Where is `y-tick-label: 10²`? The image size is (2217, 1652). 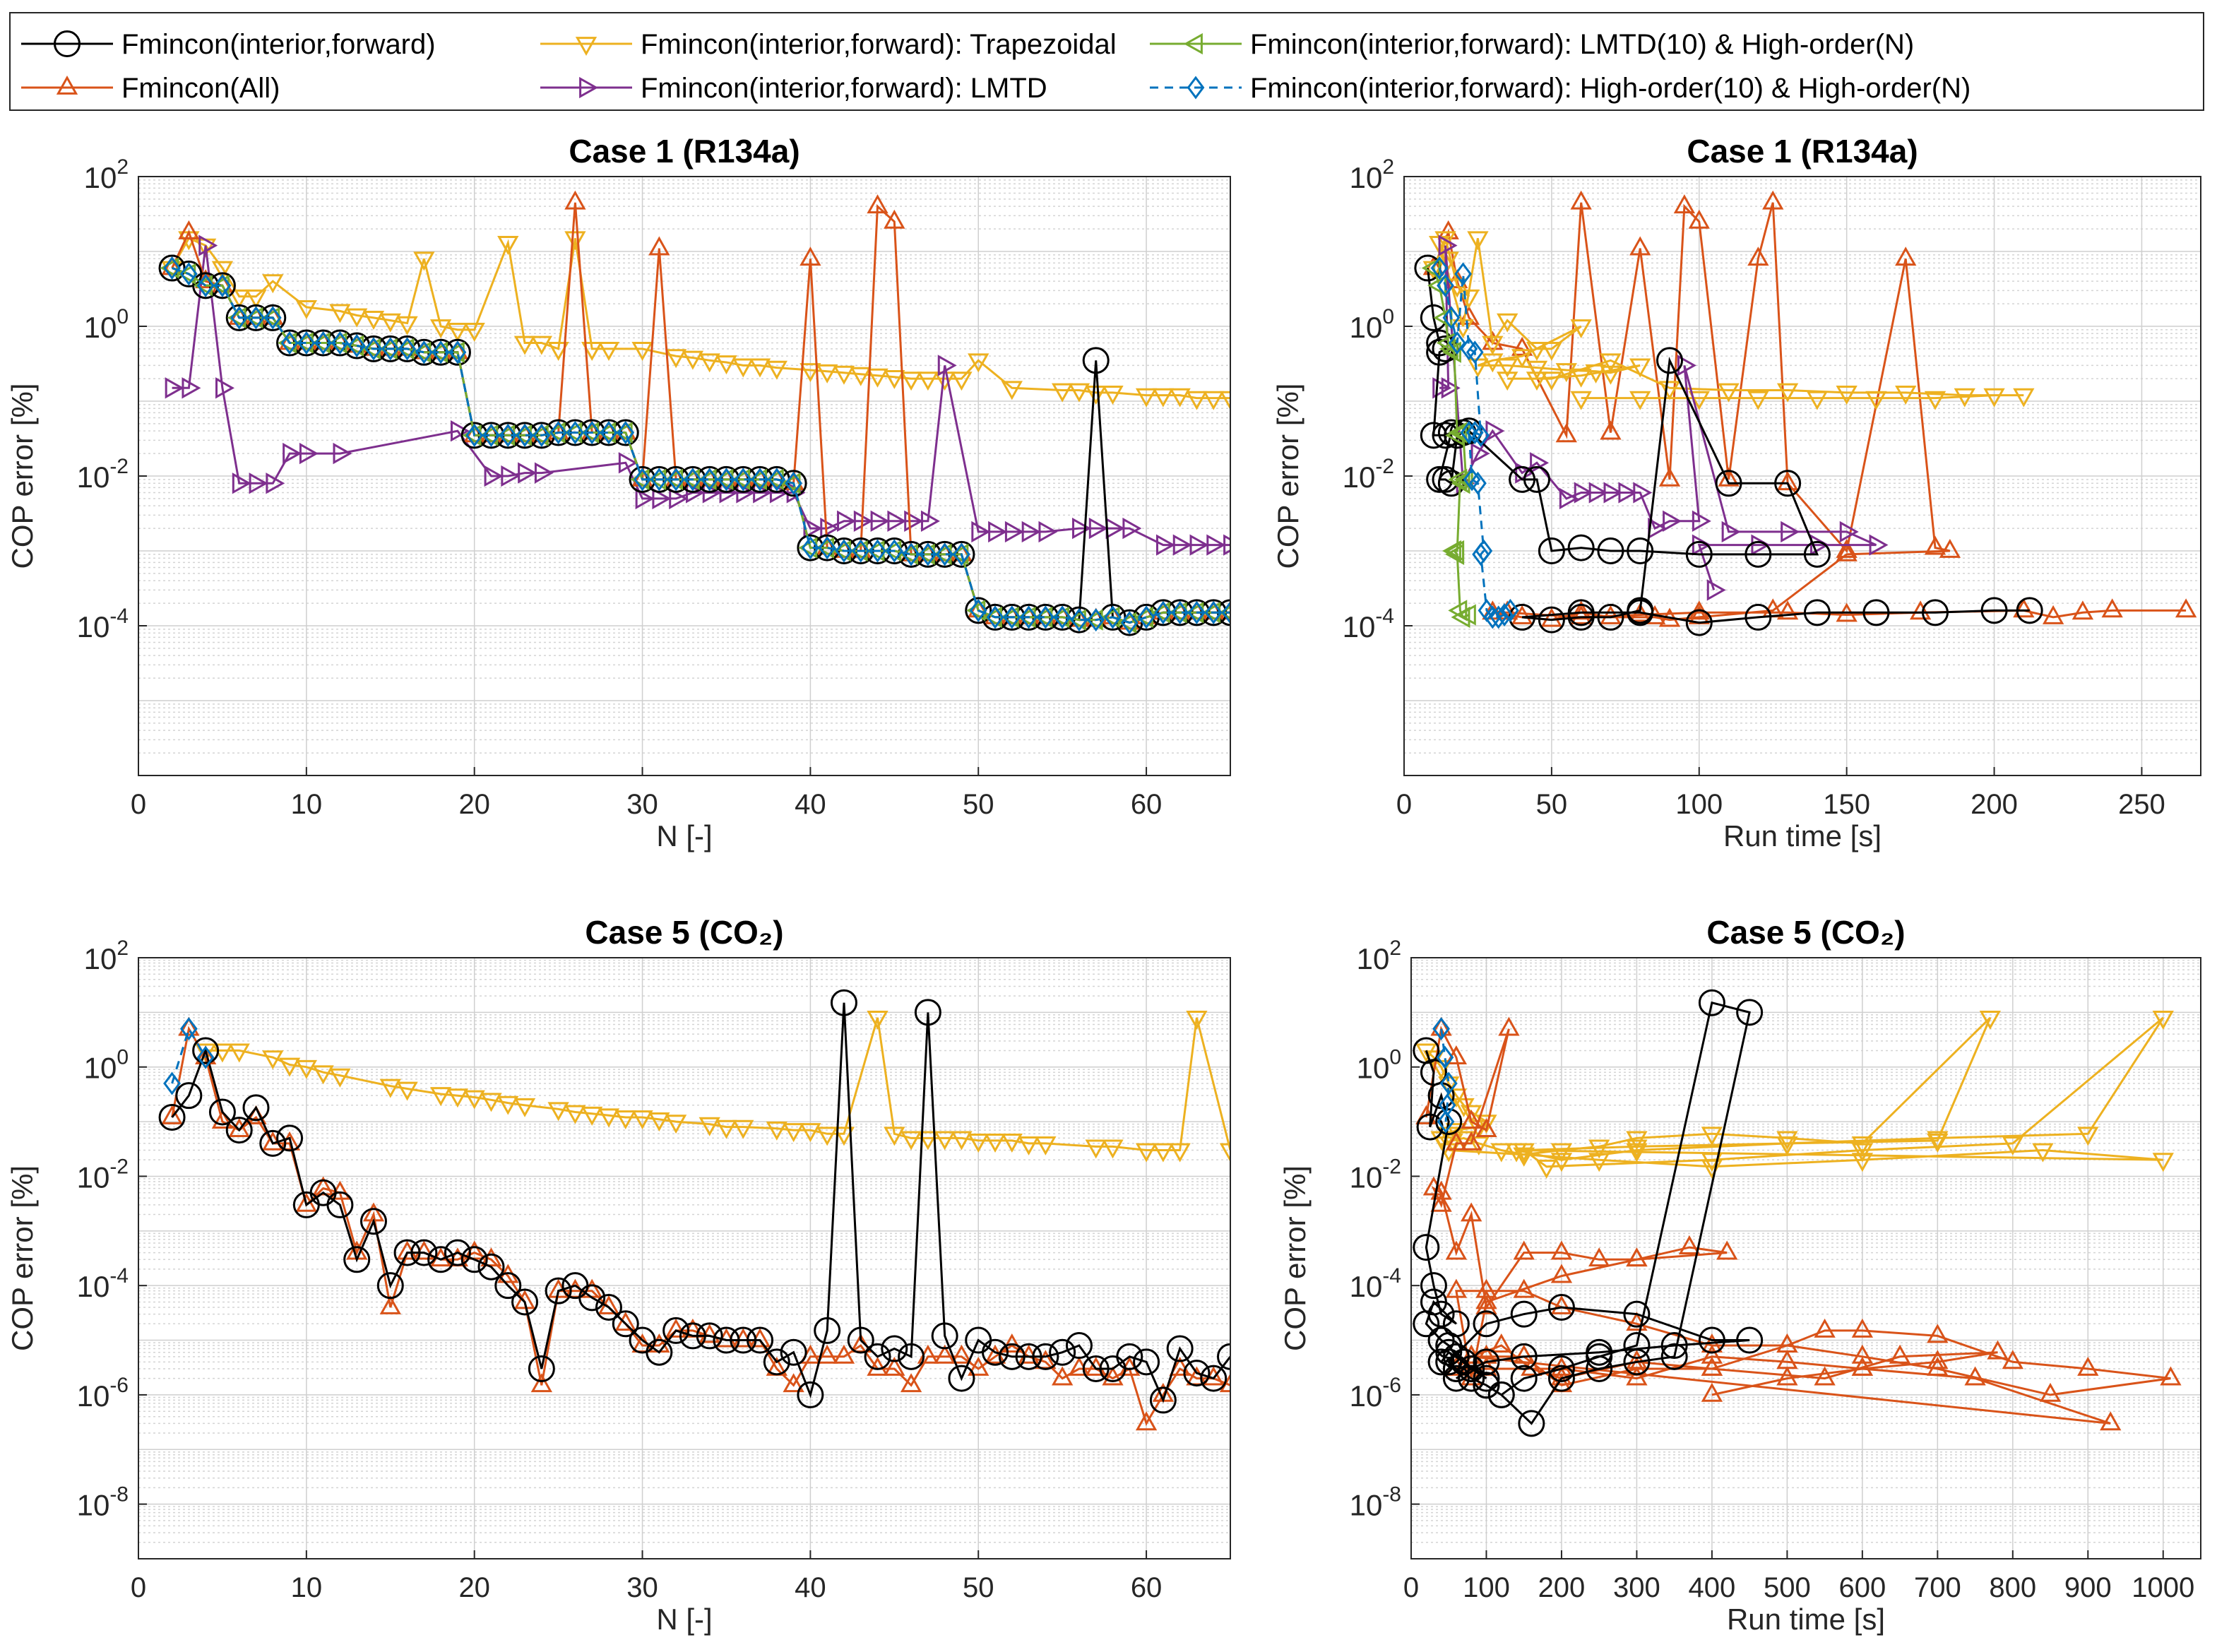 y-tick-label: 10² is located at coordinates (106, 174).